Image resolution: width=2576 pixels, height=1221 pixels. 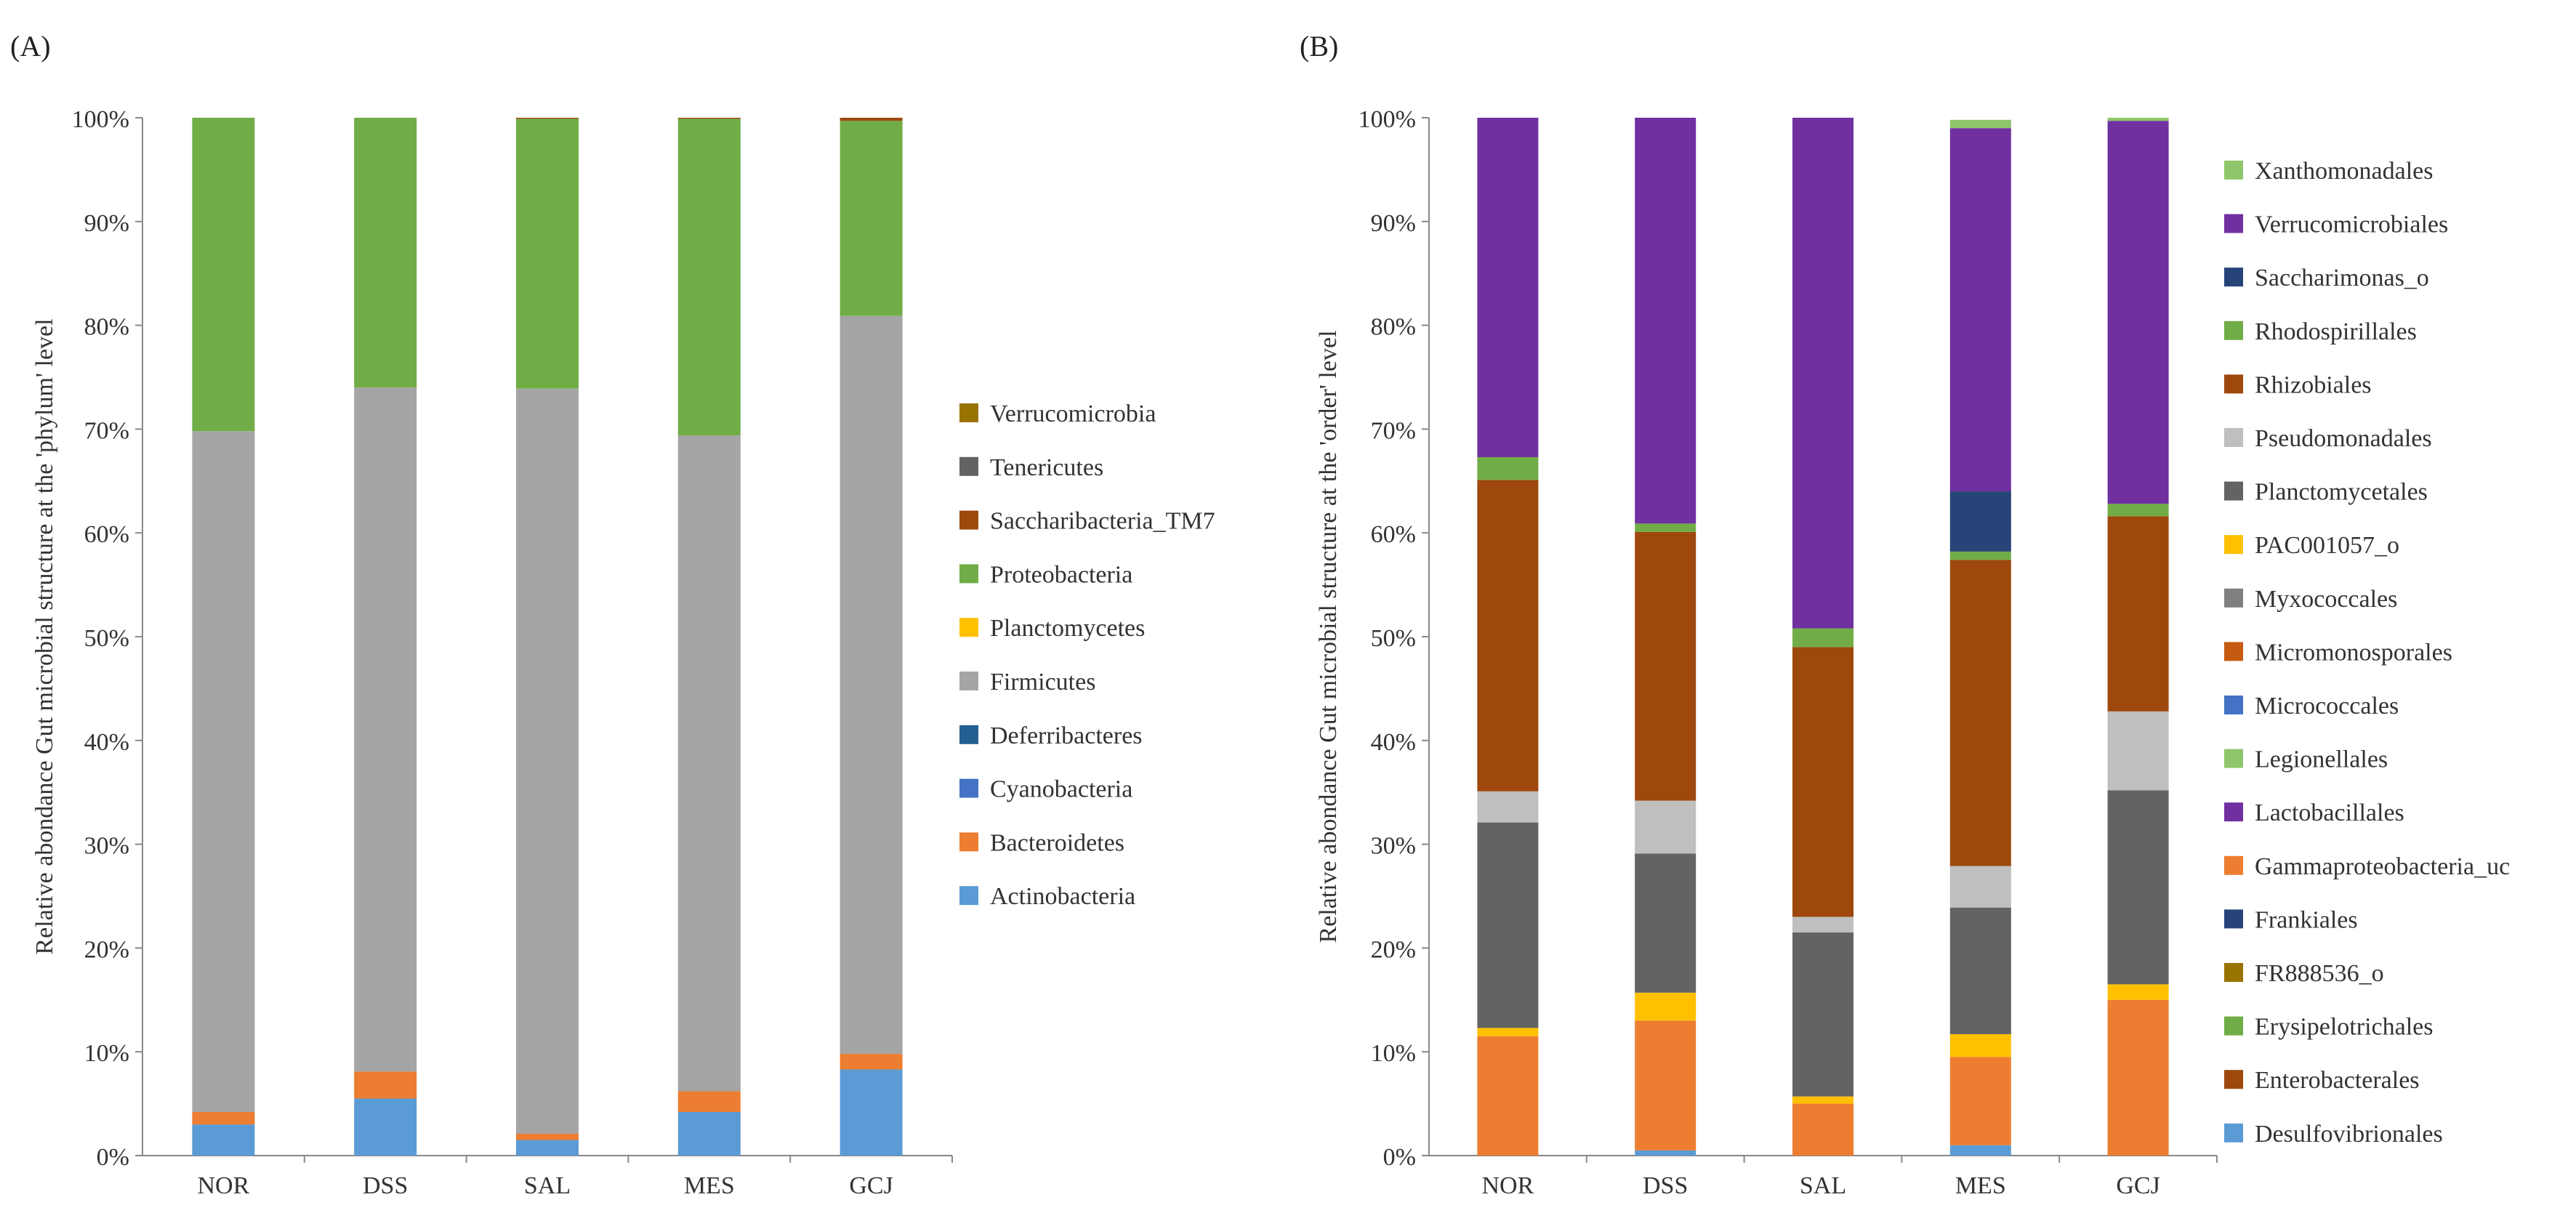 What do you see at coordinates (2337, 1080) in the screenshot?
I see `chart-b-legend-label: Enterobacterales` at bounding box center [2337, 1080].